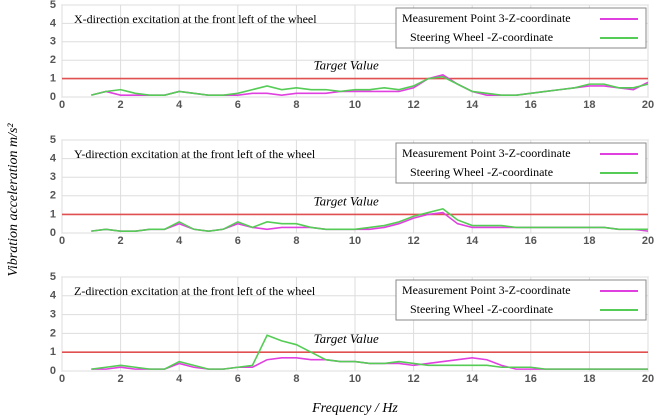 The image size is (660, 419). Describe the element at coordinates (13, 200) in the screenshot. I see `y-axis-label: Vibration acceleration m/s²` at that location.